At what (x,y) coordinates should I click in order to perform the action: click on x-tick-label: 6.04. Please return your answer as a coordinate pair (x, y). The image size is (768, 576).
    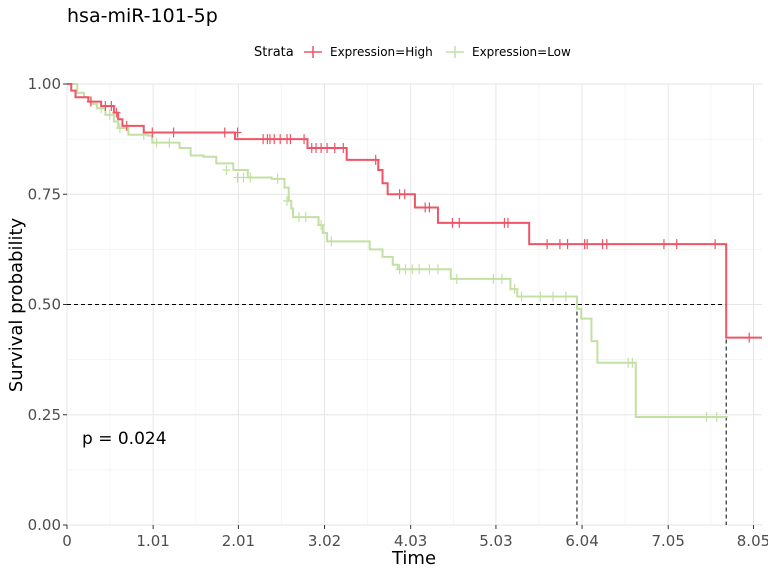
    Looking at the image, I should click on (581, 541).